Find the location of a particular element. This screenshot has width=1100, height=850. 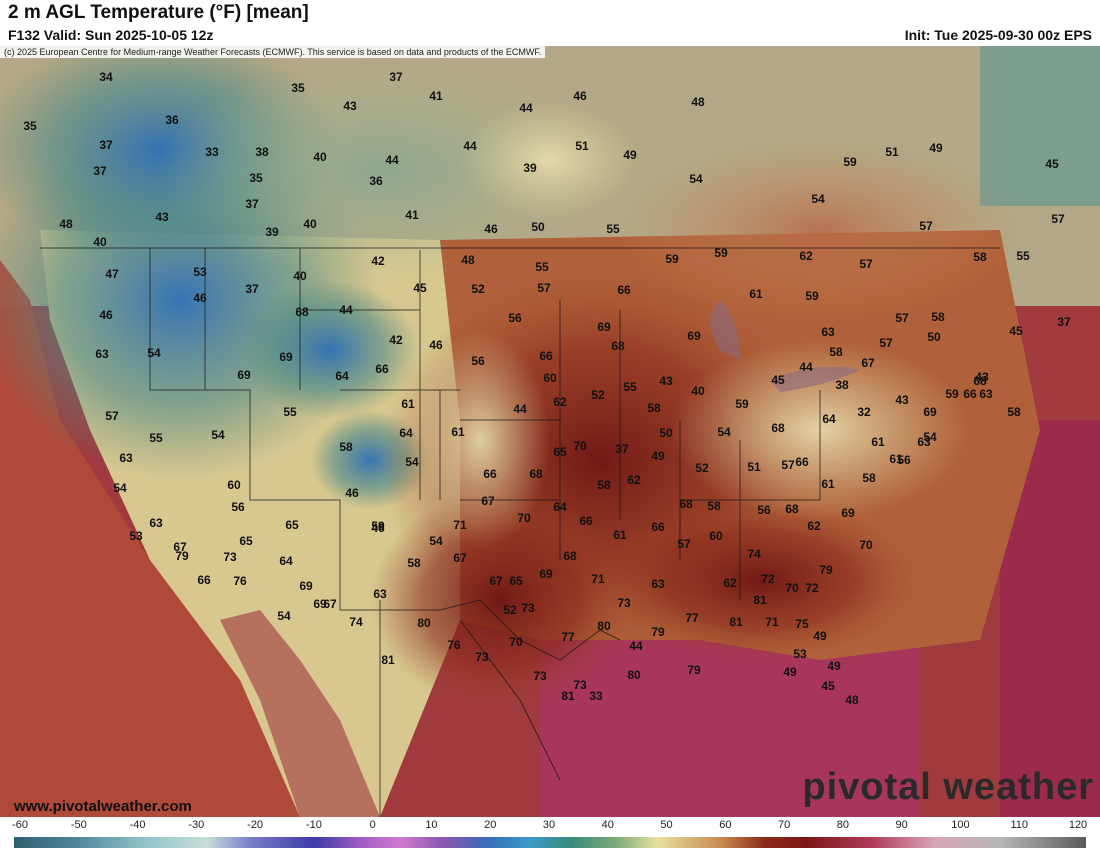

colorbar-tick-label: 120 is located at coordinates (1078, 825).